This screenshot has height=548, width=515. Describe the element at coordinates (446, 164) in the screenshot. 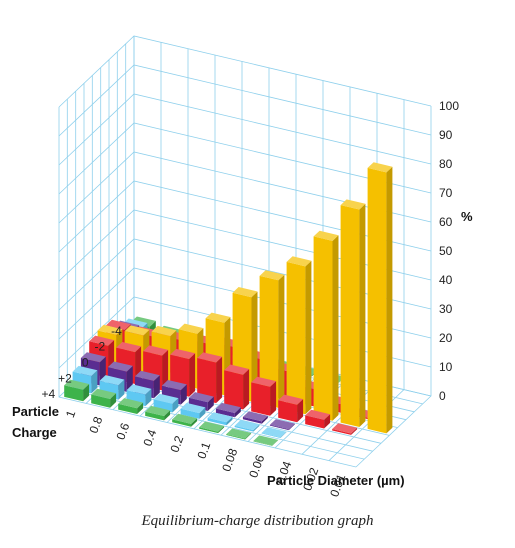

I see `z-tick-label: 80` at that location.